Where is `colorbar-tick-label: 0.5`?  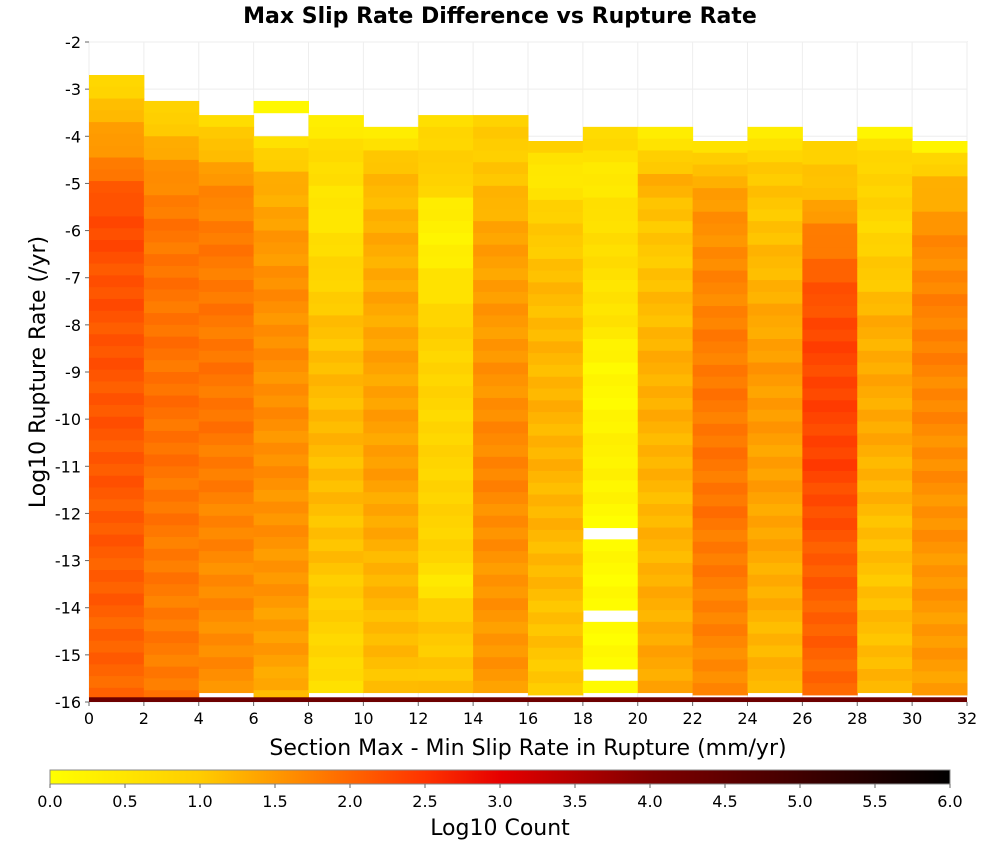 colorbar-tick-label: 0.5 is located at coordinates (124, 801).